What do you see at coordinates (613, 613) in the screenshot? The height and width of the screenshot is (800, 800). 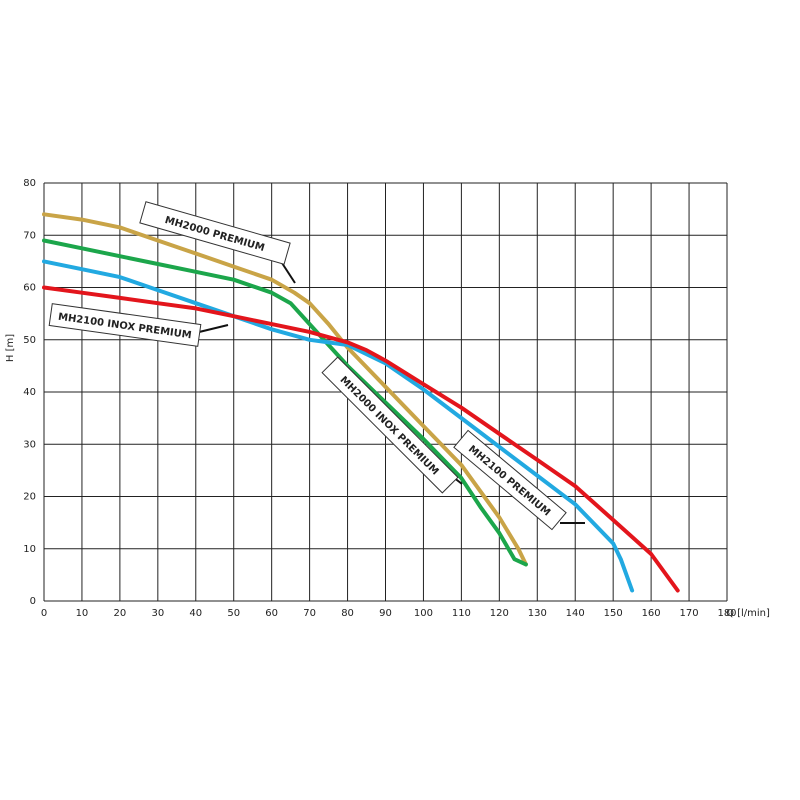 I see `x-tick-label: 150` at bounding box center [613, 613].